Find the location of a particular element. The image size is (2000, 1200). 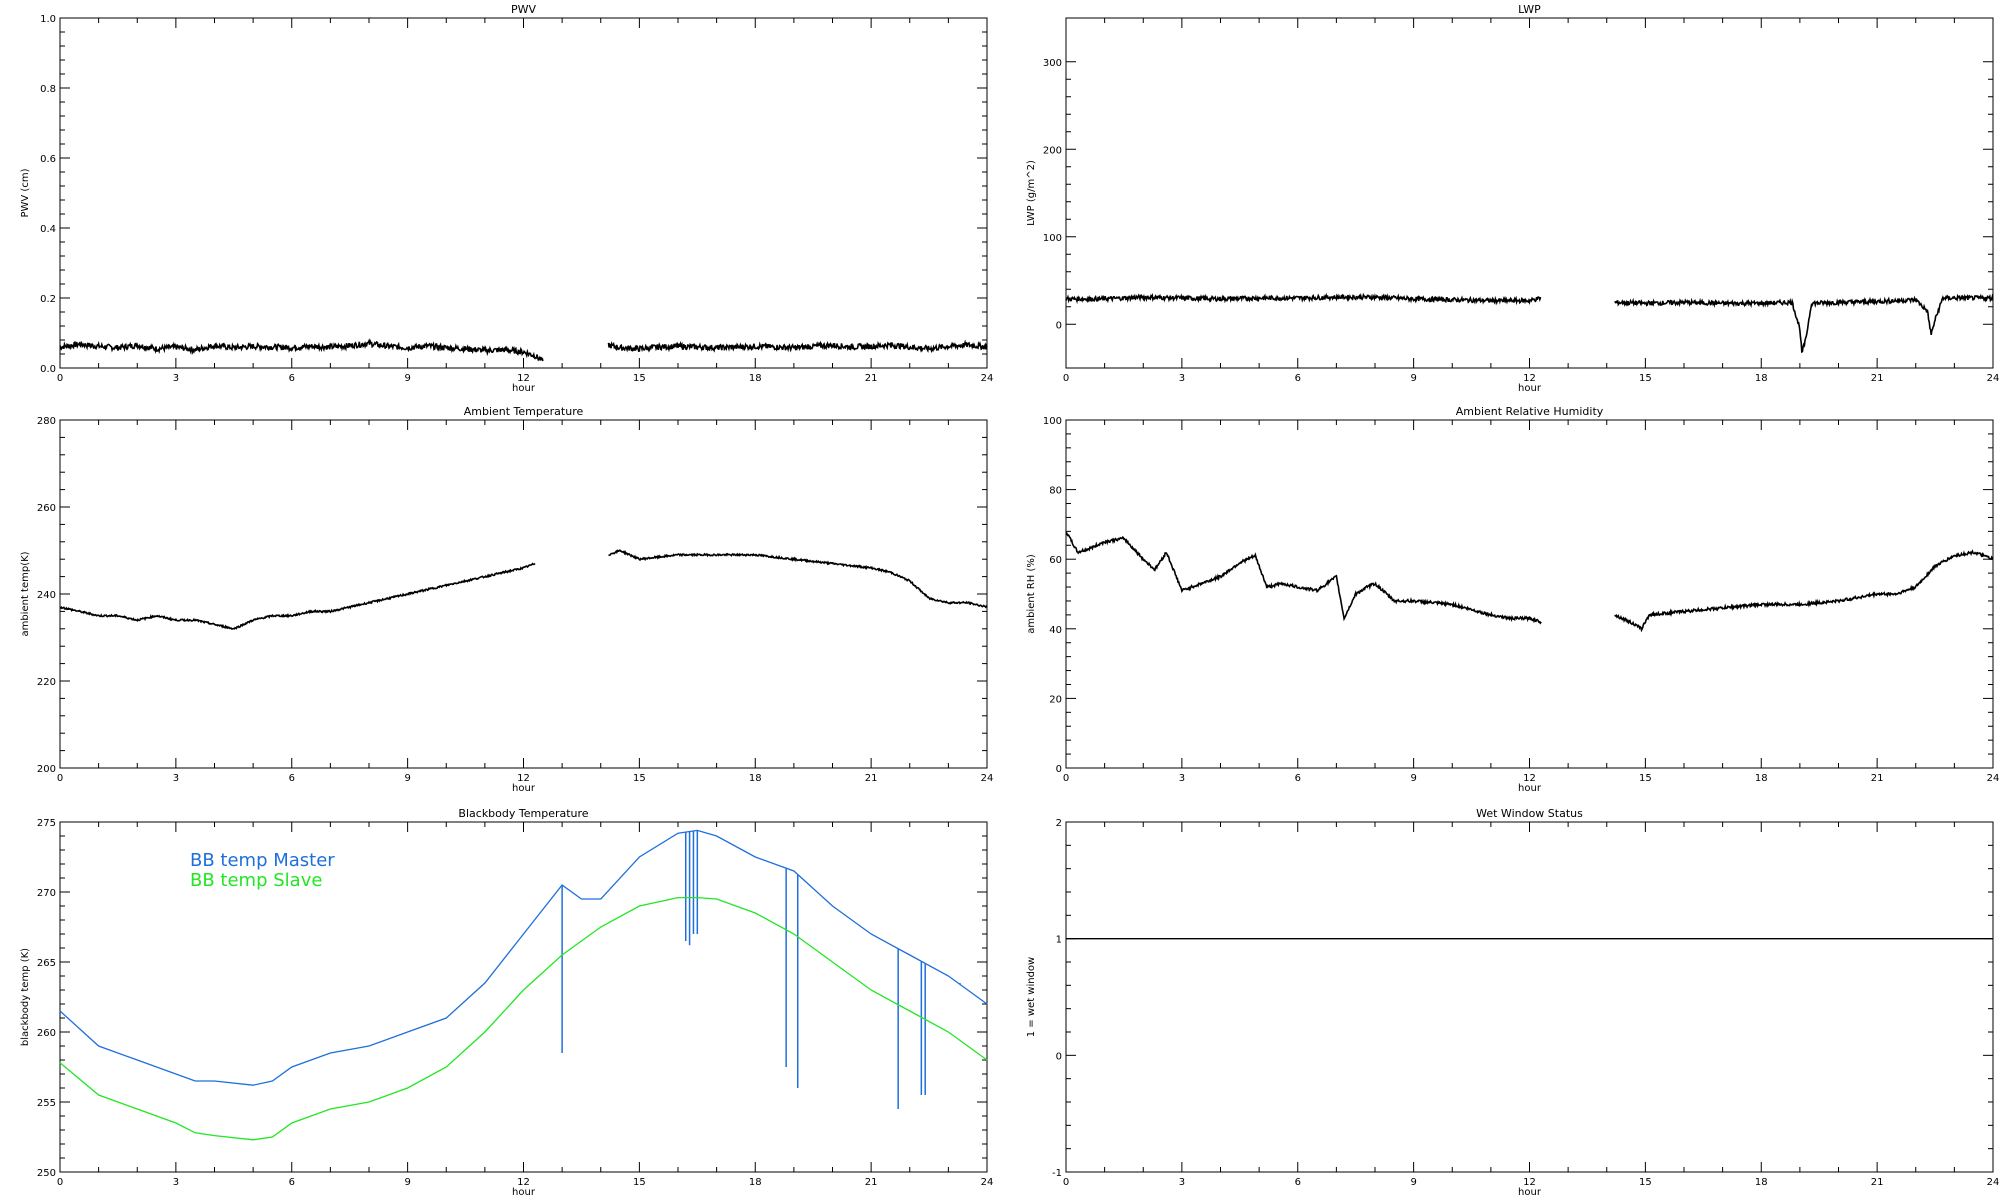

y-tick-label: 240 is located at coordinates (46, 595).